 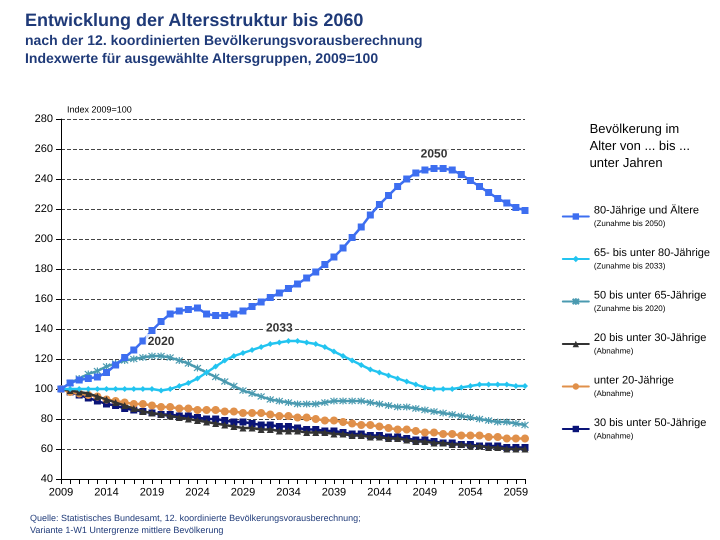 I want to click on y-axis-title: Index 2009=100, so click(x=99, y=109).